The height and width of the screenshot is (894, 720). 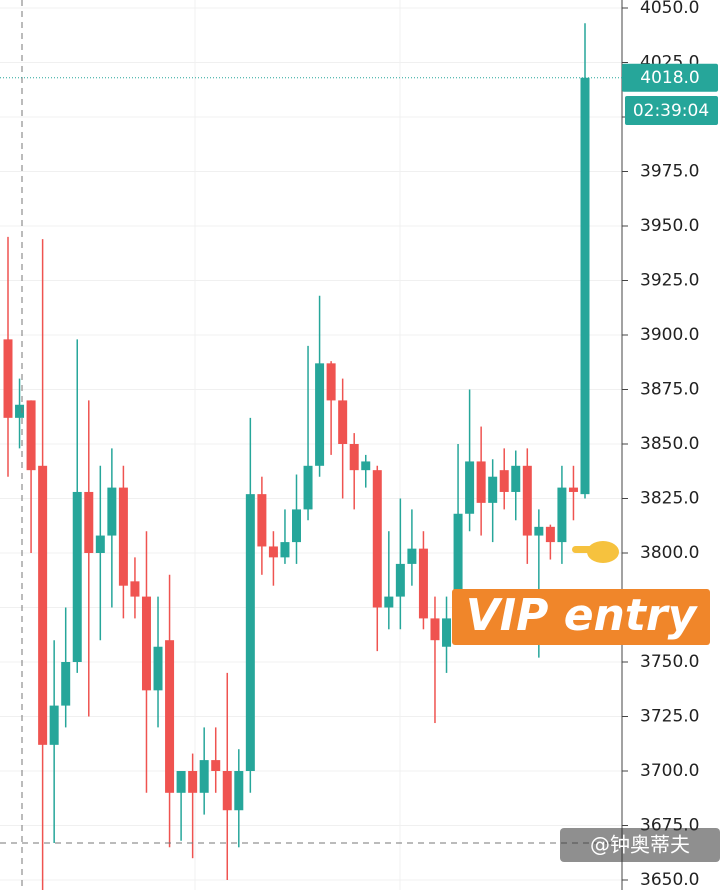 I want to click on watermark: @钟奥蒂夫, so click(x=640, y=845).